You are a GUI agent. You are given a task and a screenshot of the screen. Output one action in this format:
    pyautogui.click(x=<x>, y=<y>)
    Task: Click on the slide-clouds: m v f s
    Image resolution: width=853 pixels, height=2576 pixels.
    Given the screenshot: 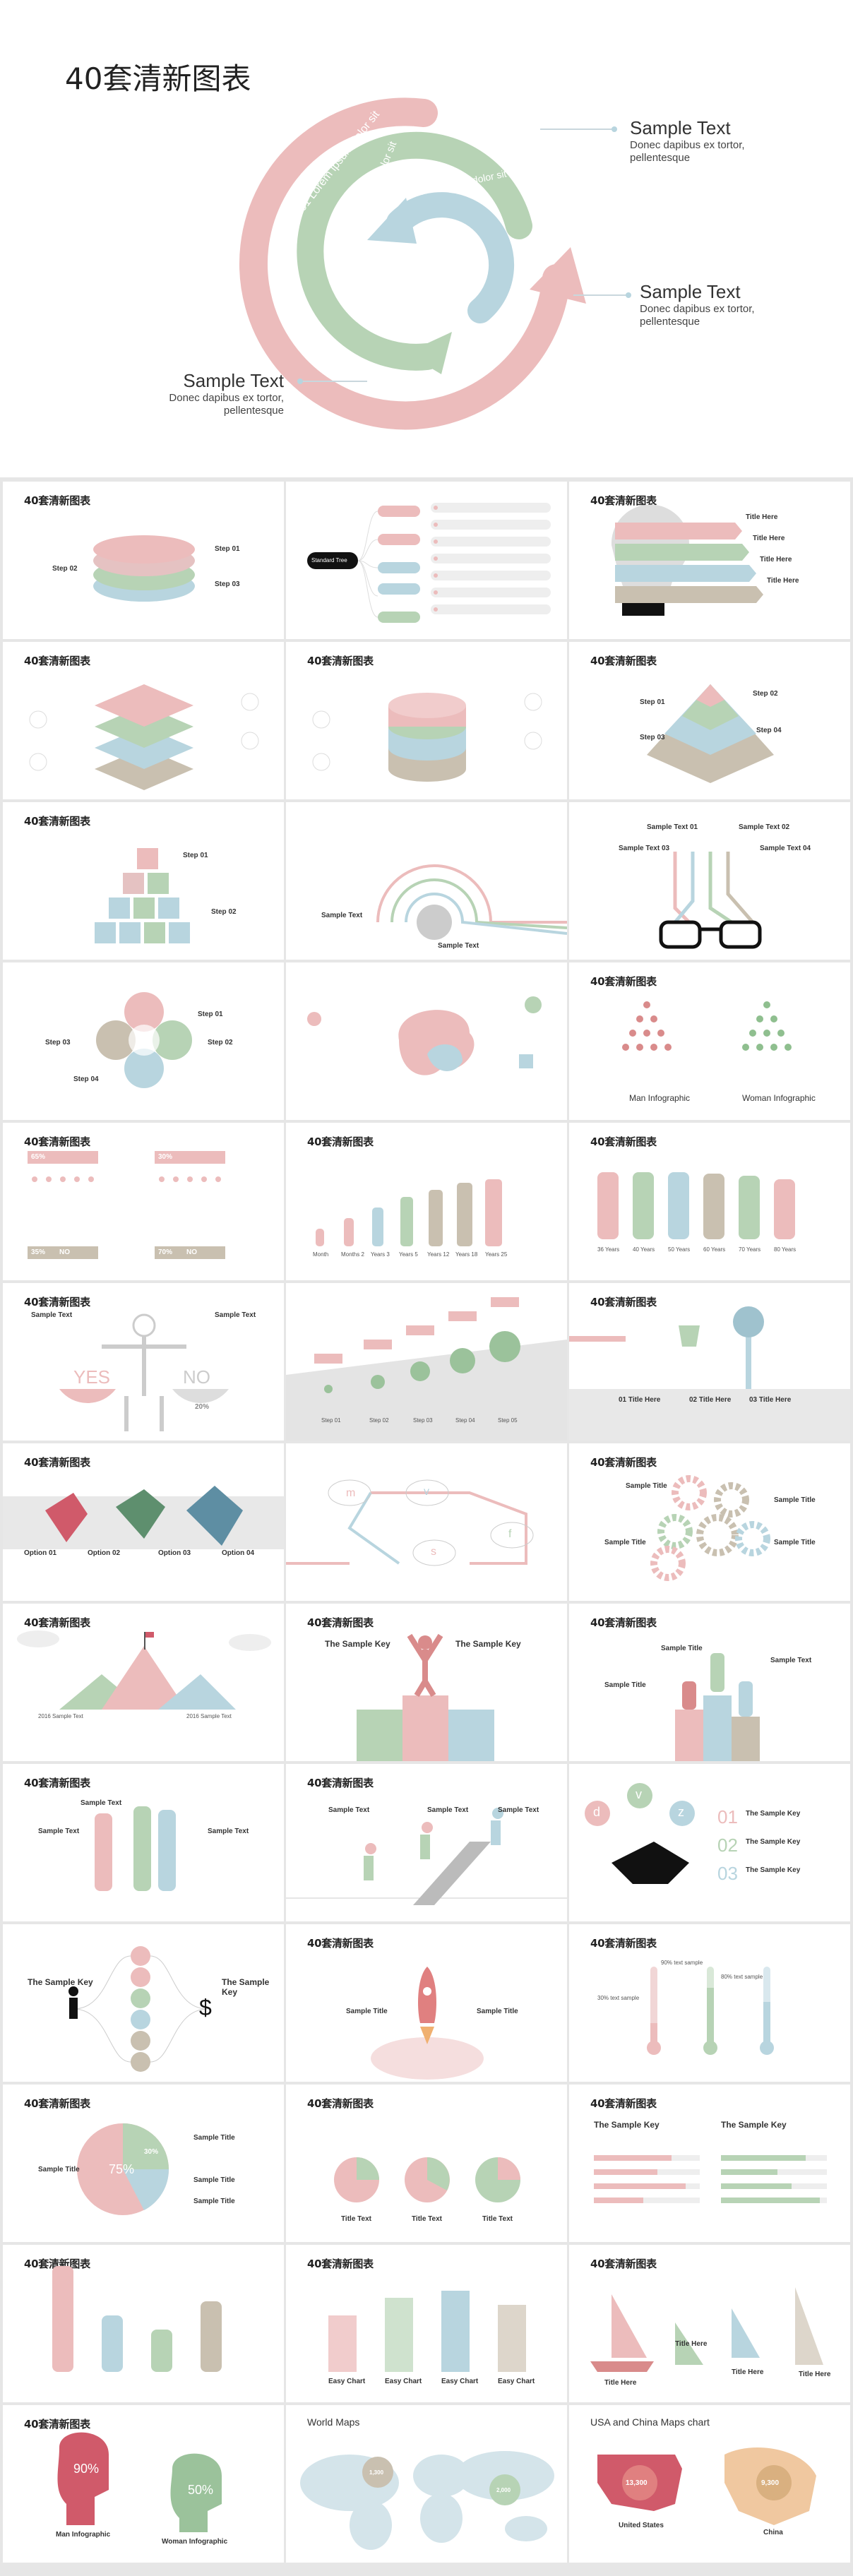 What is the action you would take?
    pyautogui.click(x=426, y=1522)
    